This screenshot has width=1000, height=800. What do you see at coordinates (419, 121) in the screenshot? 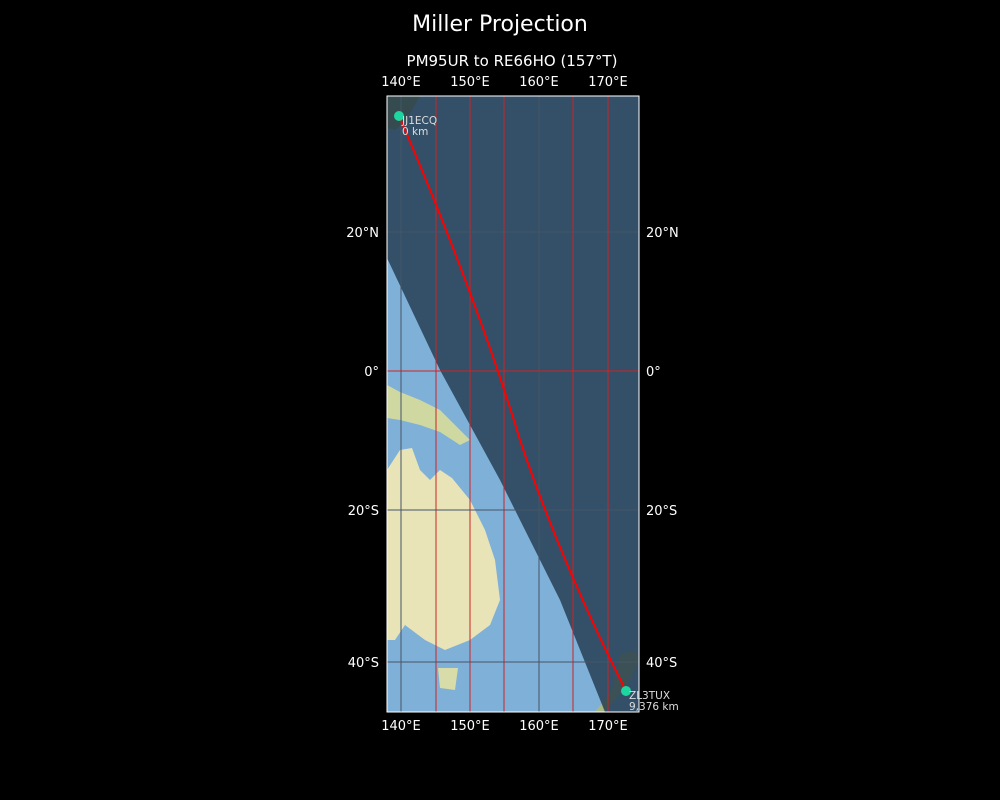
I see `station-call-origin: JJ1ECQ` at bounding box center [419, 121].